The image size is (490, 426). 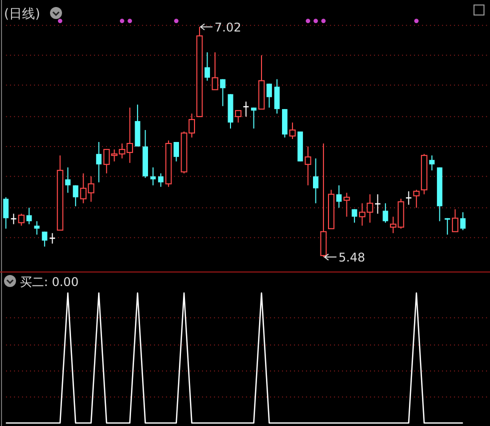 What do you see at coordinates (352, 257) in the screenshot?
I see `annotation: 5.48` at bounding box center [352, 257].